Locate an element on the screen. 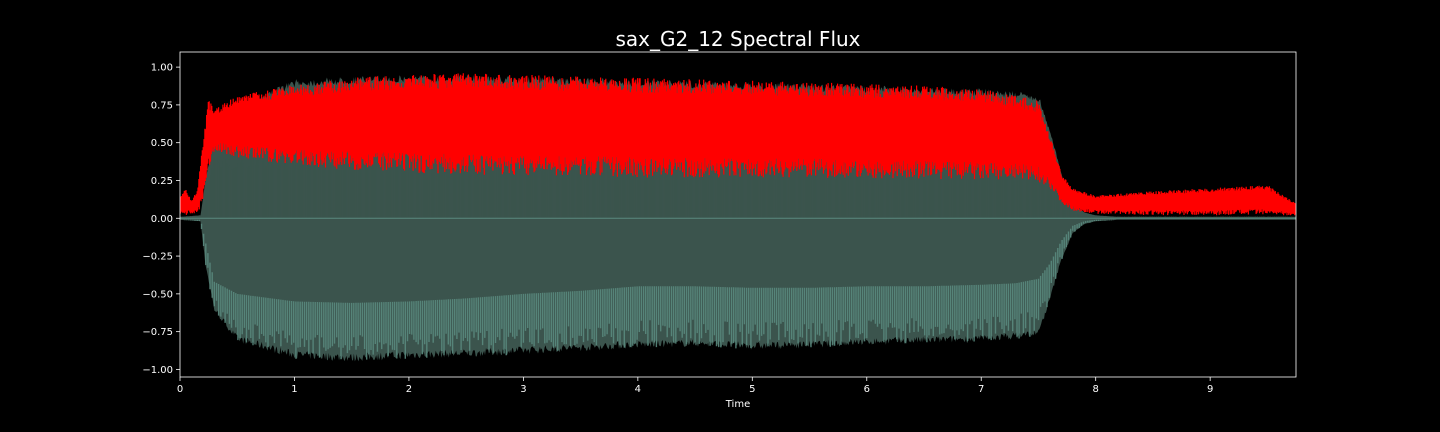 The width and height of the screenshot is (1440, 432). x-axis-label: Time is located at coordinates (737, 404).